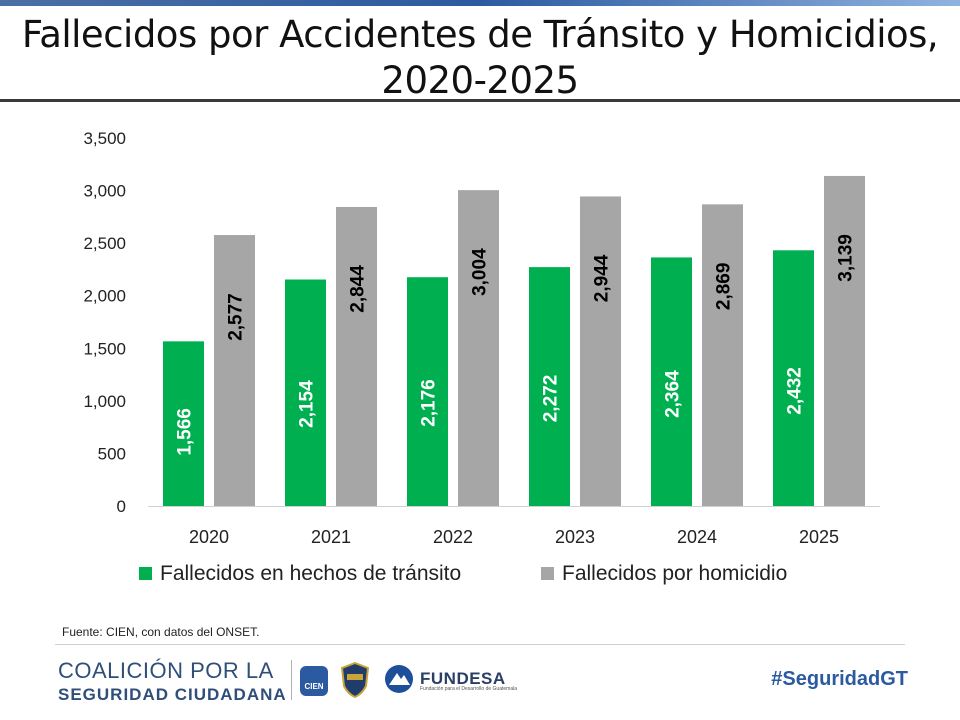 The image size is (960, 720). Describe the element at coordinates (697, 537) in the screenshot. I see `x-tick-label: 2024` at that location.